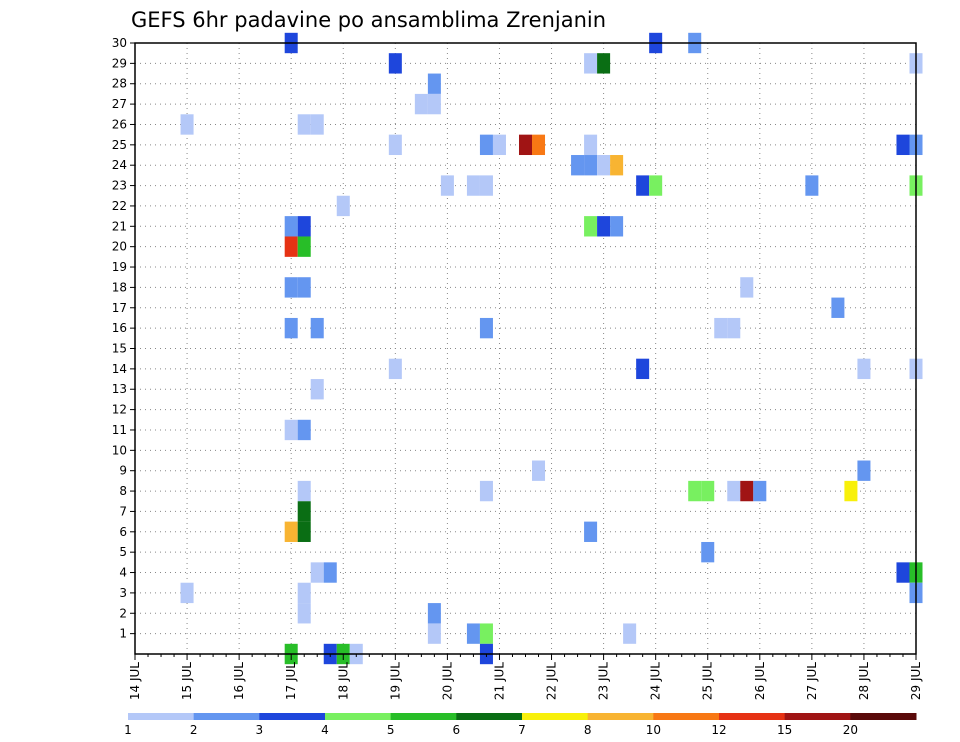  What do you see at coordinates (588, 730) in the screenshot?
I see `colorbar-label: 8` at bounding box center [588, 730].